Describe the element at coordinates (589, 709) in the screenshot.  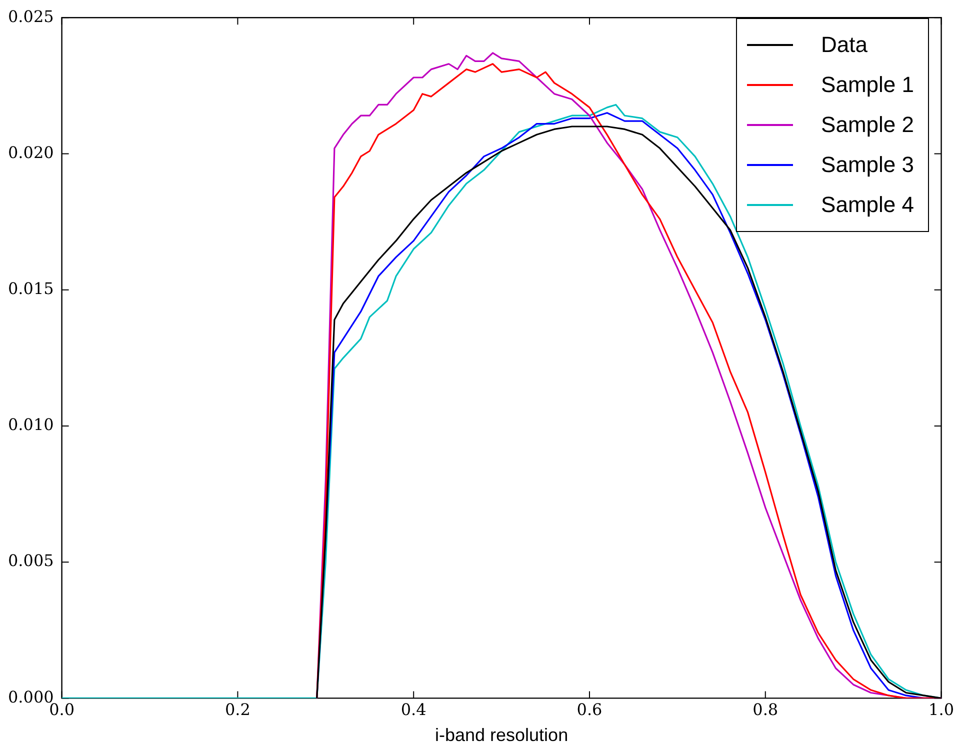
I see `x-tick-label: 0.6` at that location.